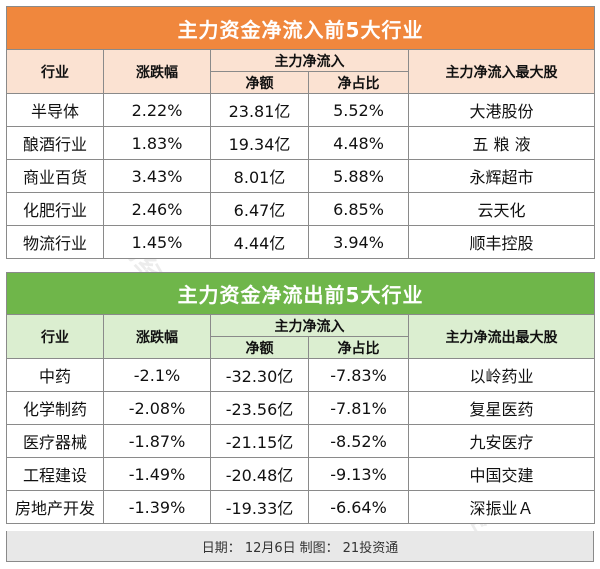 This screenshot has width=600, height=569. I want to click on ratio-cell: 4.48%, so click(358, 143).